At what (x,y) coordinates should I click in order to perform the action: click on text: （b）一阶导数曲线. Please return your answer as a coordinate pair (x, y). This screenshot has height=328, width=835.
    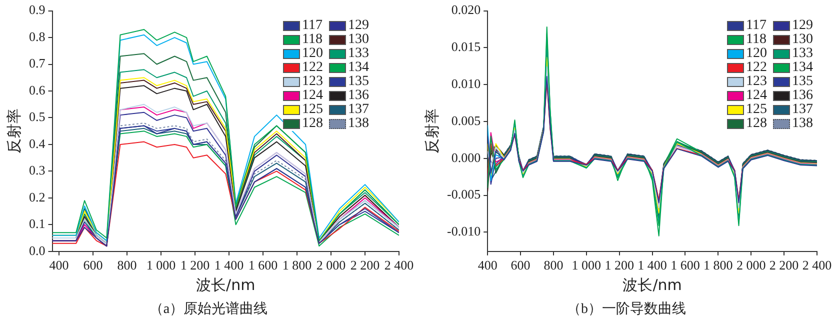
    Looking at the image, I should click on (626, 309).